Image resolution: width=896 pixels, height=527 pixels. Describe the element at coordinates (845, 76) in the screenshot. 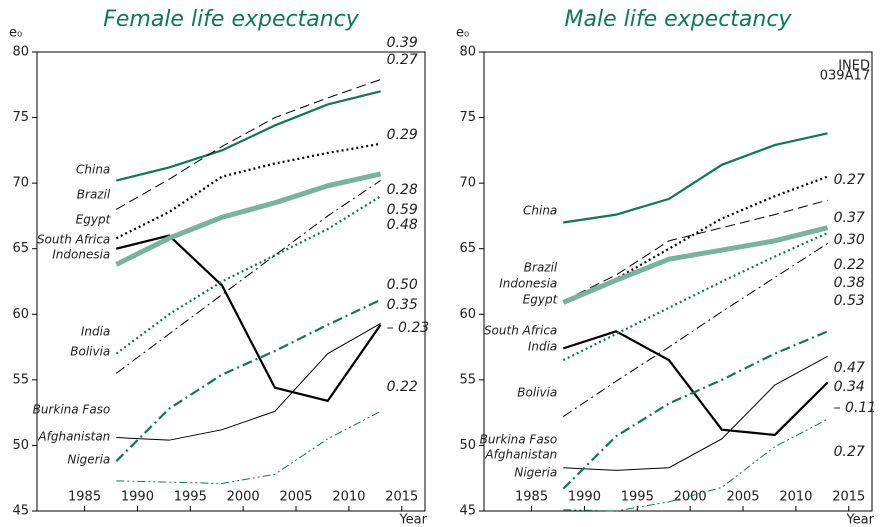

I see `note: 039A17` at that location.